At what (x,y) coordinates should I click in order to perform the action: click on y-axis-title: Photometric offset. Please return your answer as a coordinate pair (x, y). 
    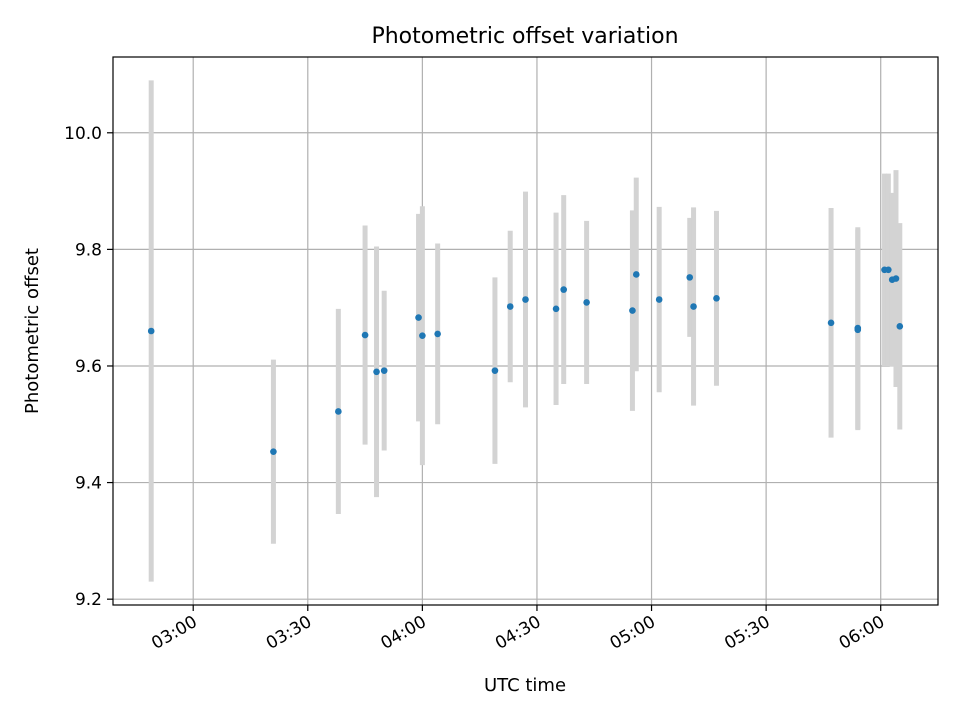
    Looking at the image, I should click on (32, 331).